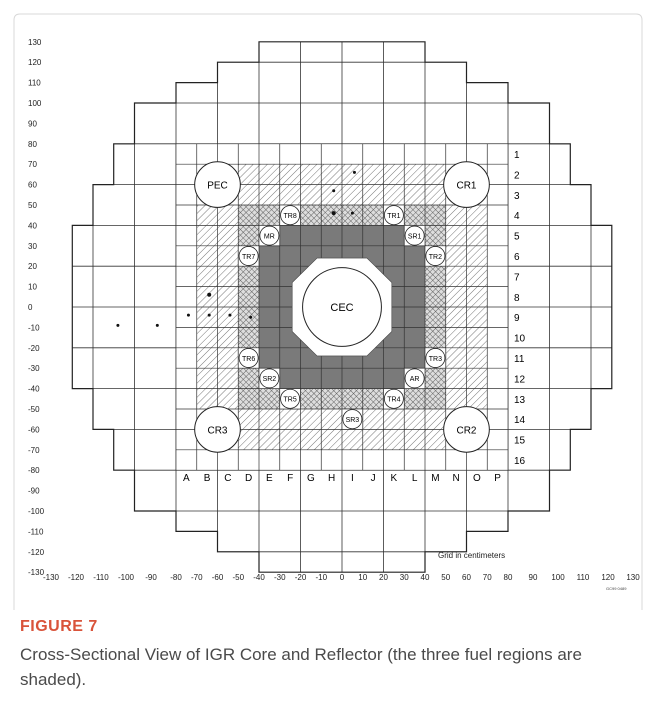 This screenshot has height=715, width=656. What do you see at coordinates (517, 175) in the screenshot?
I see `row-label: 2` at bounding box center [517, 175].